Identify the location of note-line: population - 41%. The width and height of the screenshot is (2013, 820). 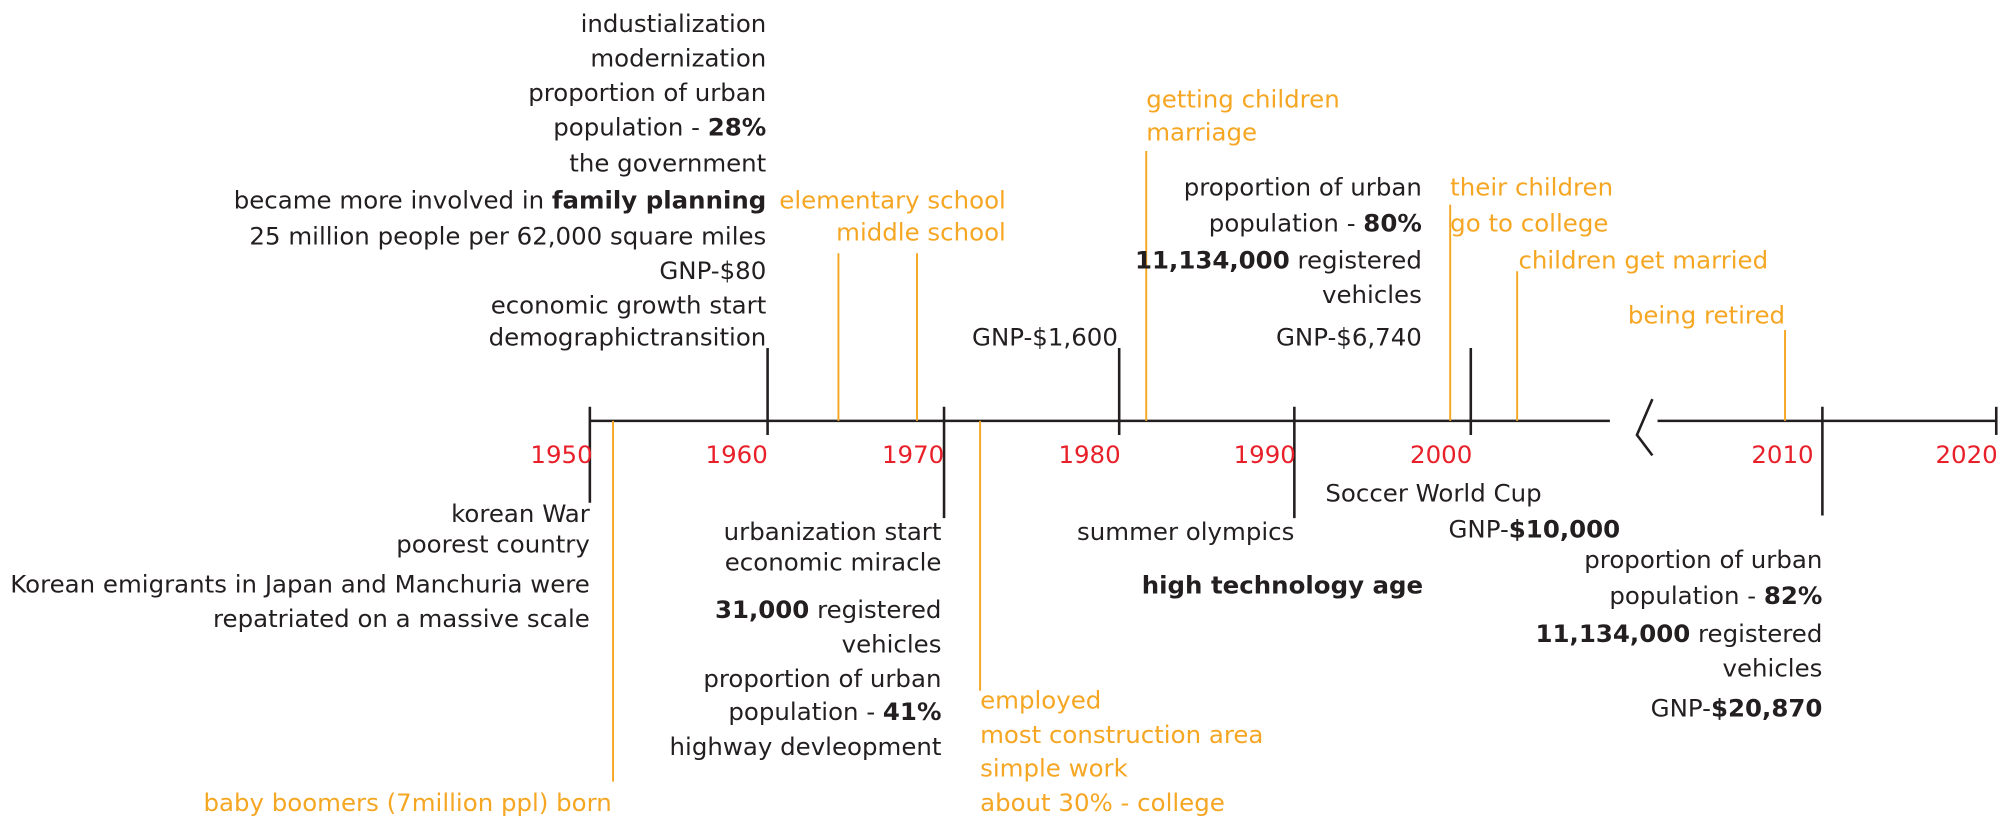
(834, 711).